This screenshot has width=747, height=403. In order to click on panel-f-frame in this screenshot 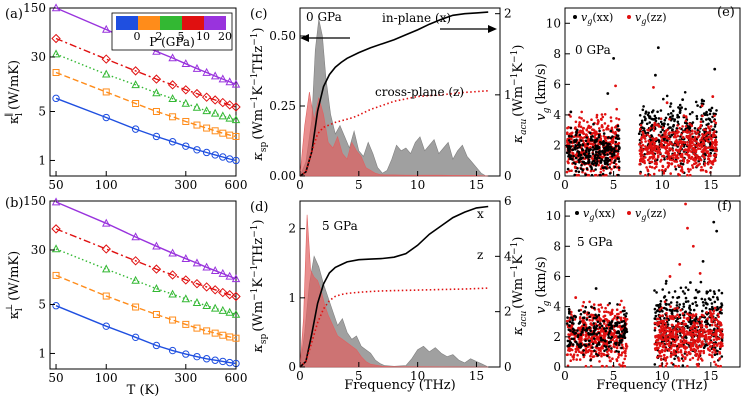, I will do `click(652, 284)`.